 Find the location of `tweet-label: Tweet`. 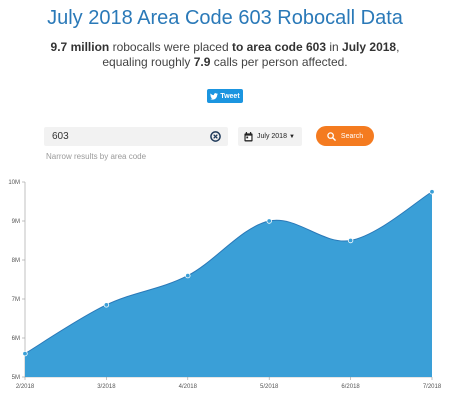

tweet-label: Tweet is located at coordinates (230, 96).